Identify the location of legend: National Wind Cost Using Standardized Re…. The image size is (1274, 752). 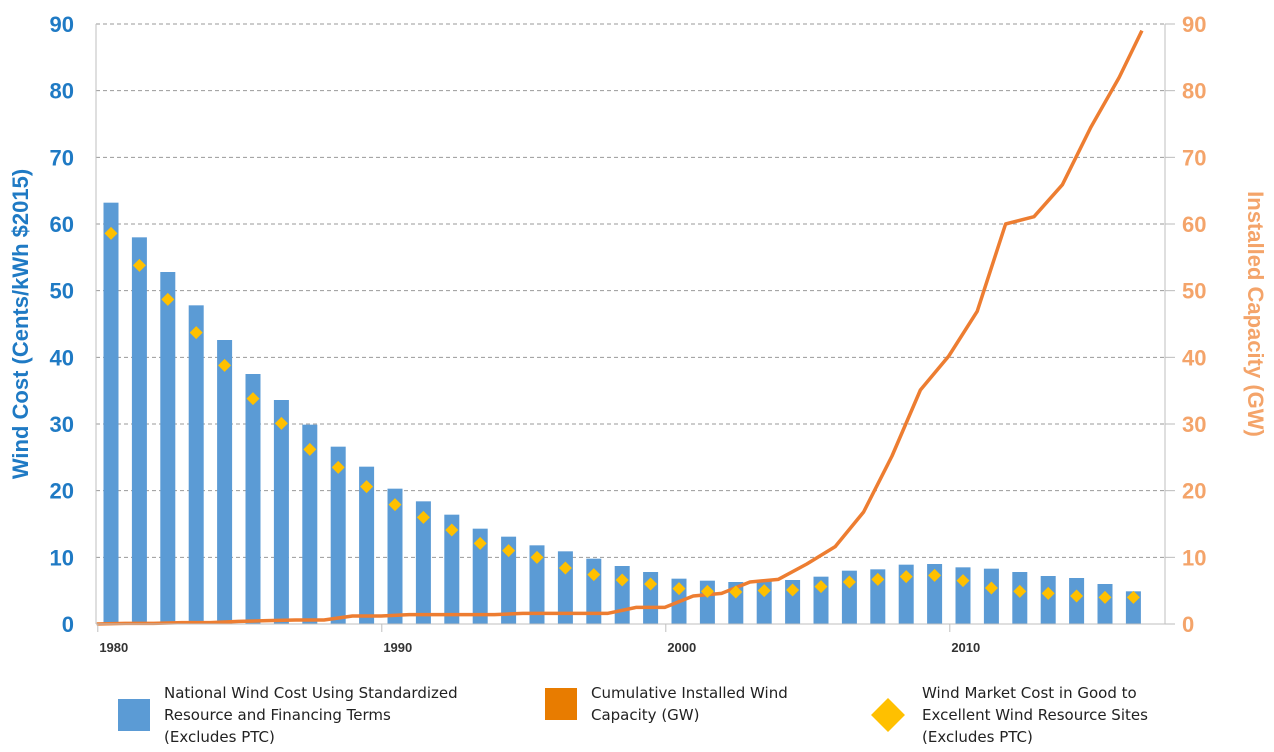
(637, 716).